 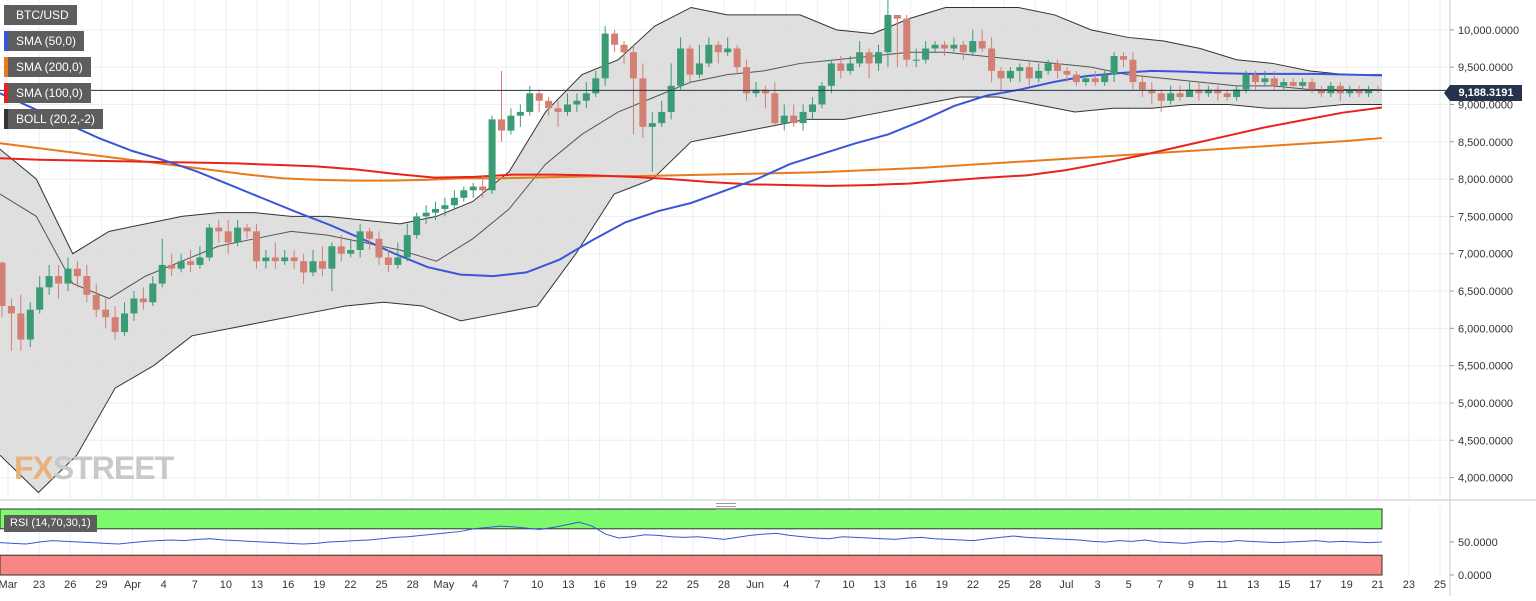 I want to click on y-tick-label: 6,500.0000, so click(x=1485, y=292).